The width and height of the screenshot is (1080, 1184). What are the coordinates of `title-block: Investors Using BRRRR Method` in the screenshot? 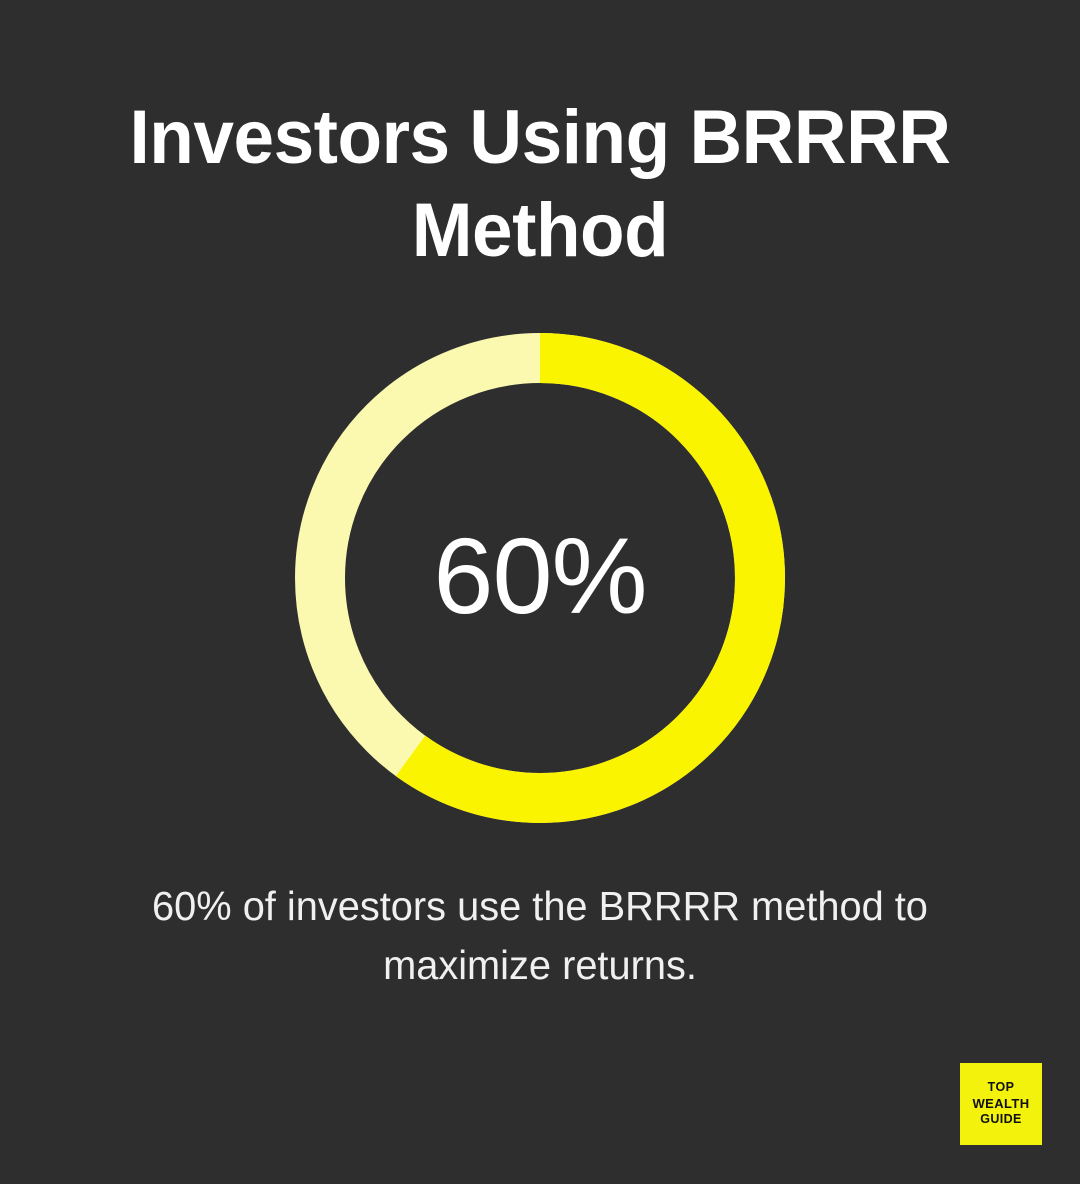 It's located at (540, 184).